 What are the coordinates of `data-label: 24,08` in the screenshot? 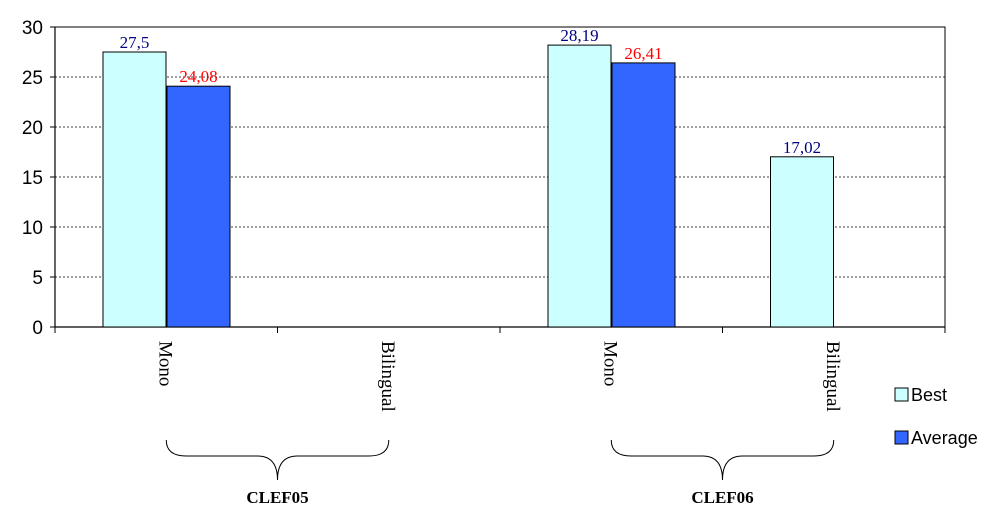 It's located at (198, 76).